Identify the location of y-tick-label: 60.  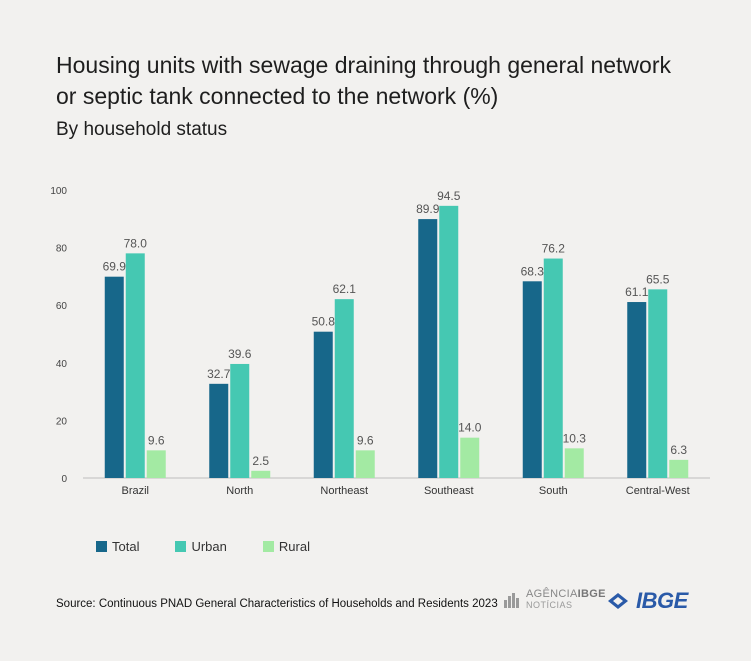
(62, 306).